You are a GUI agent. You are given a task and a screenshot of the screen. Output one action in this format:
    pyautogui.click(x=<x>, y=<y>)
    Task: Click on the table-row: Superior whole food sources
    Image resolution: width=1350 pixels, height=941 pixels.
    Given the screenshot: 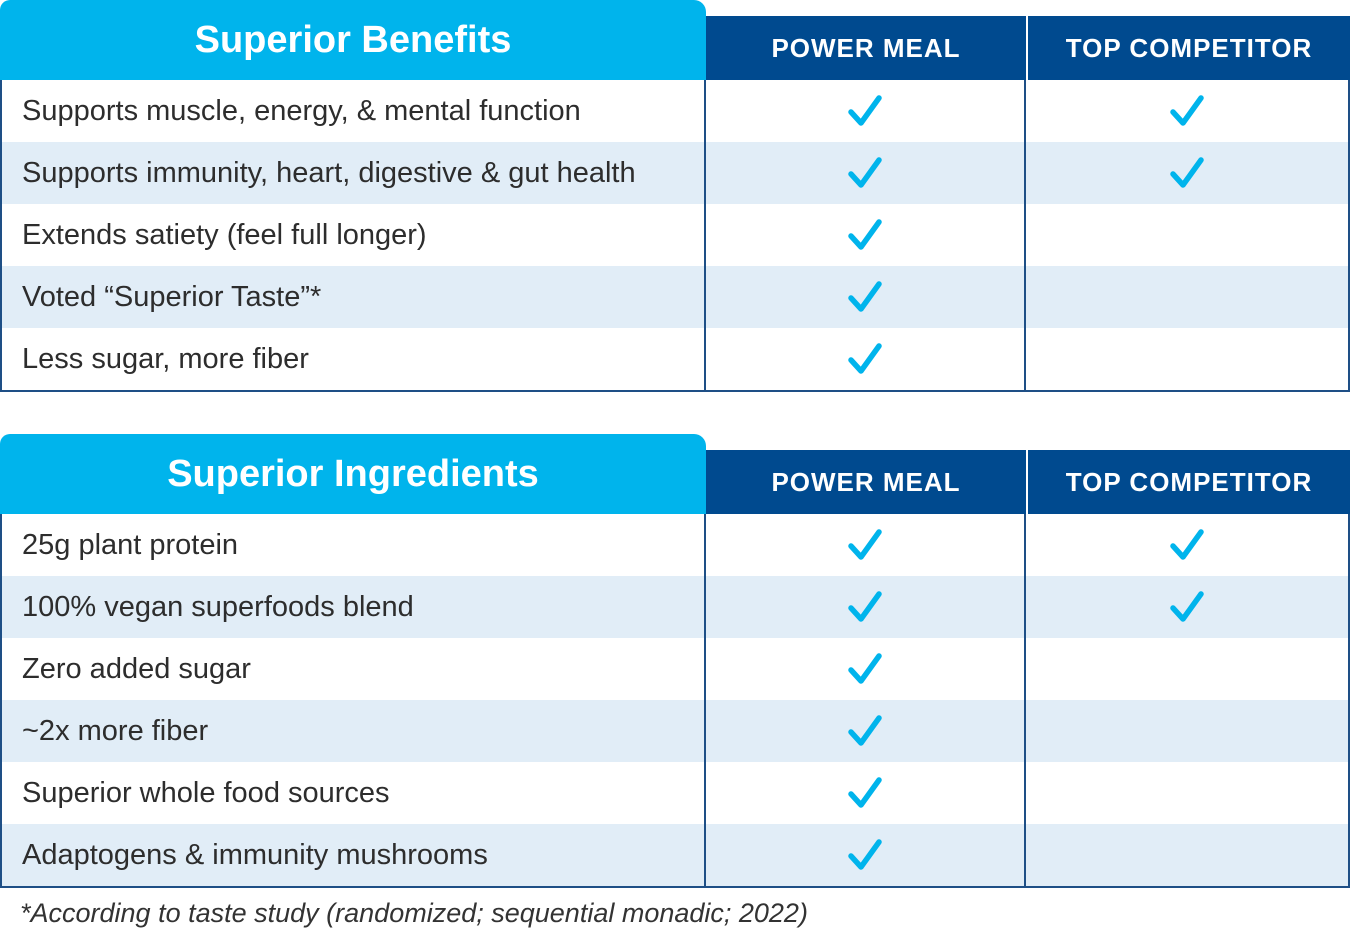 What is the action you would take?
    pyautogui.click(x=675, y=793)
    